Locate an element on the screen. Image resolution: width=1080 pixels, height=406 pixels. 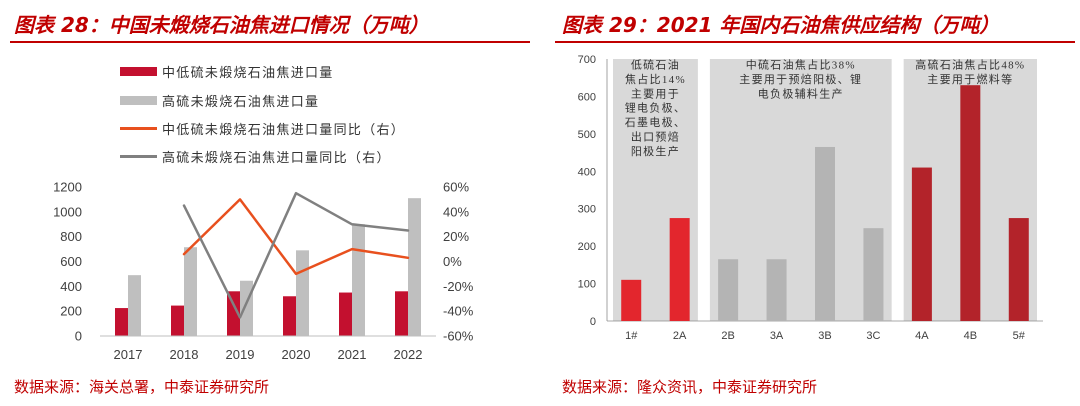
y2-axis-tick-label: 0% is located at coordinates (452, 261).